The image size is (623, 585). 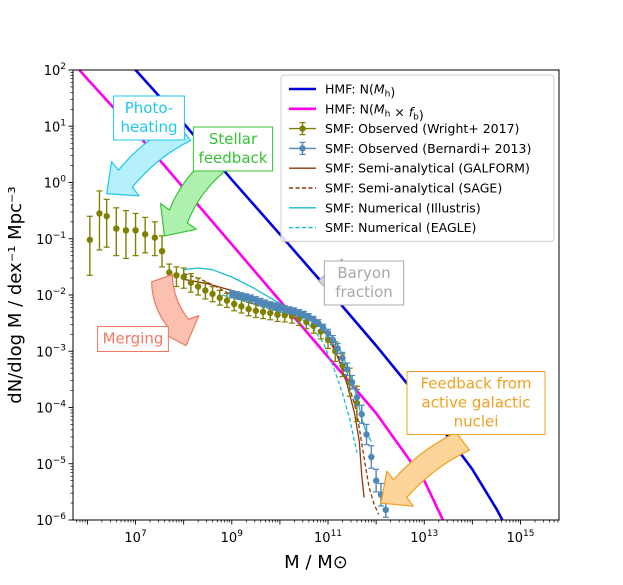 What do you see at coordinates (51, 295) in the screenshot?
I see `y-tick-label: 10⁻²` at bounding box center [51, 295].